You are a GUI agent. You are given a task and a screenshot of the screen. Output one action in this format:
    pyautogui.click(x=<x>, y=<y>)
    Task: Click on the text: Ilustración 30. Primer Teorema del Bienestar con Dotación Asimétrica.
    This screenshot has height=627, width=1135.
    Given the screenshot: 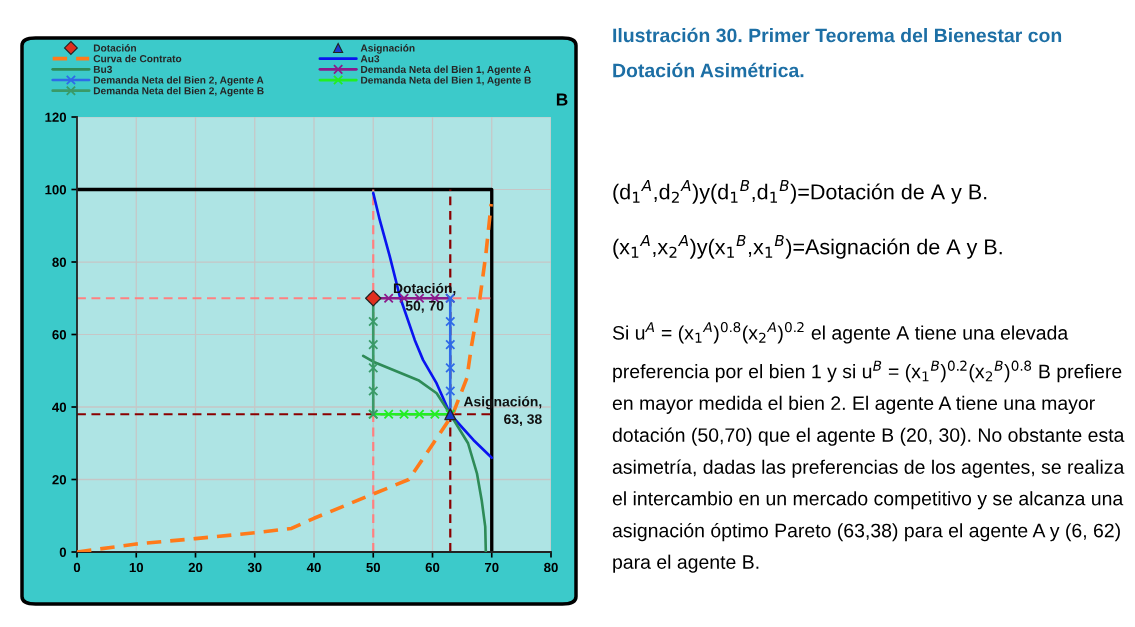 What is the action you would take?
    pyautogui.click(x=837, y=52)
    